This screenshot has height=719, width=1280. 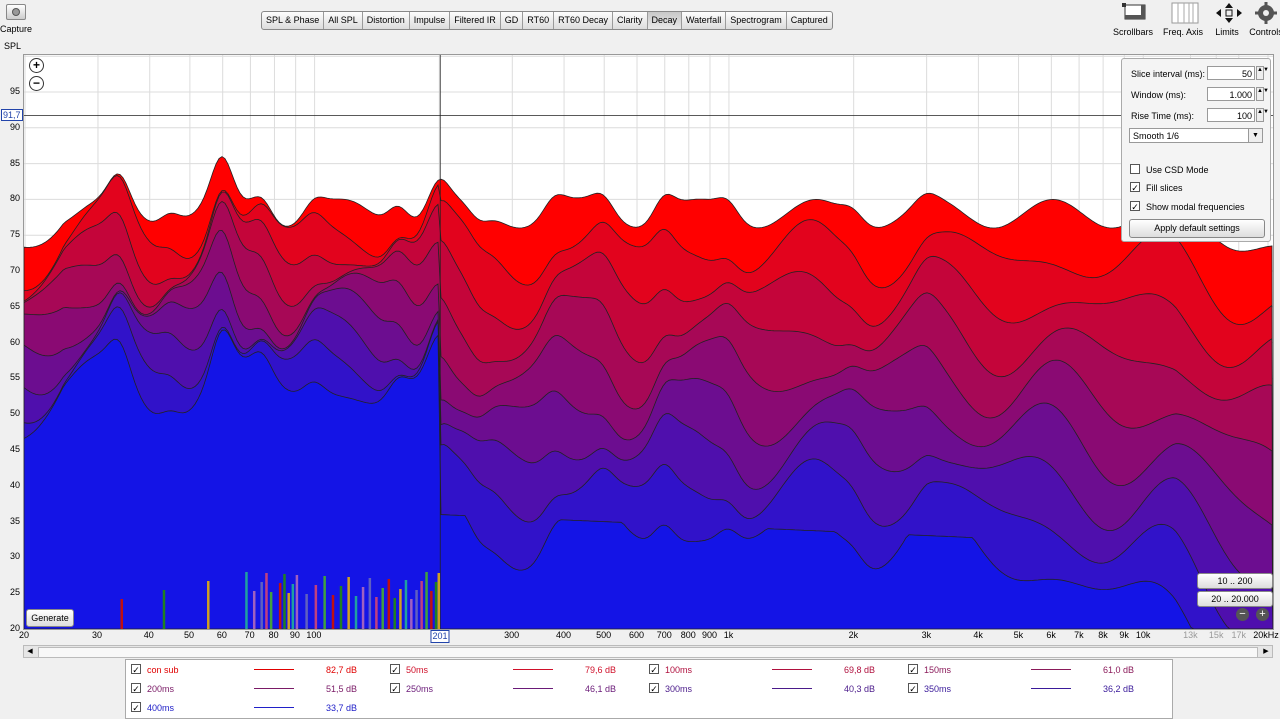 What do you see at coordinates (163, 670) in the screenshot?
I see `legend-trace-name: con sub` at bounding box center [163, 670].